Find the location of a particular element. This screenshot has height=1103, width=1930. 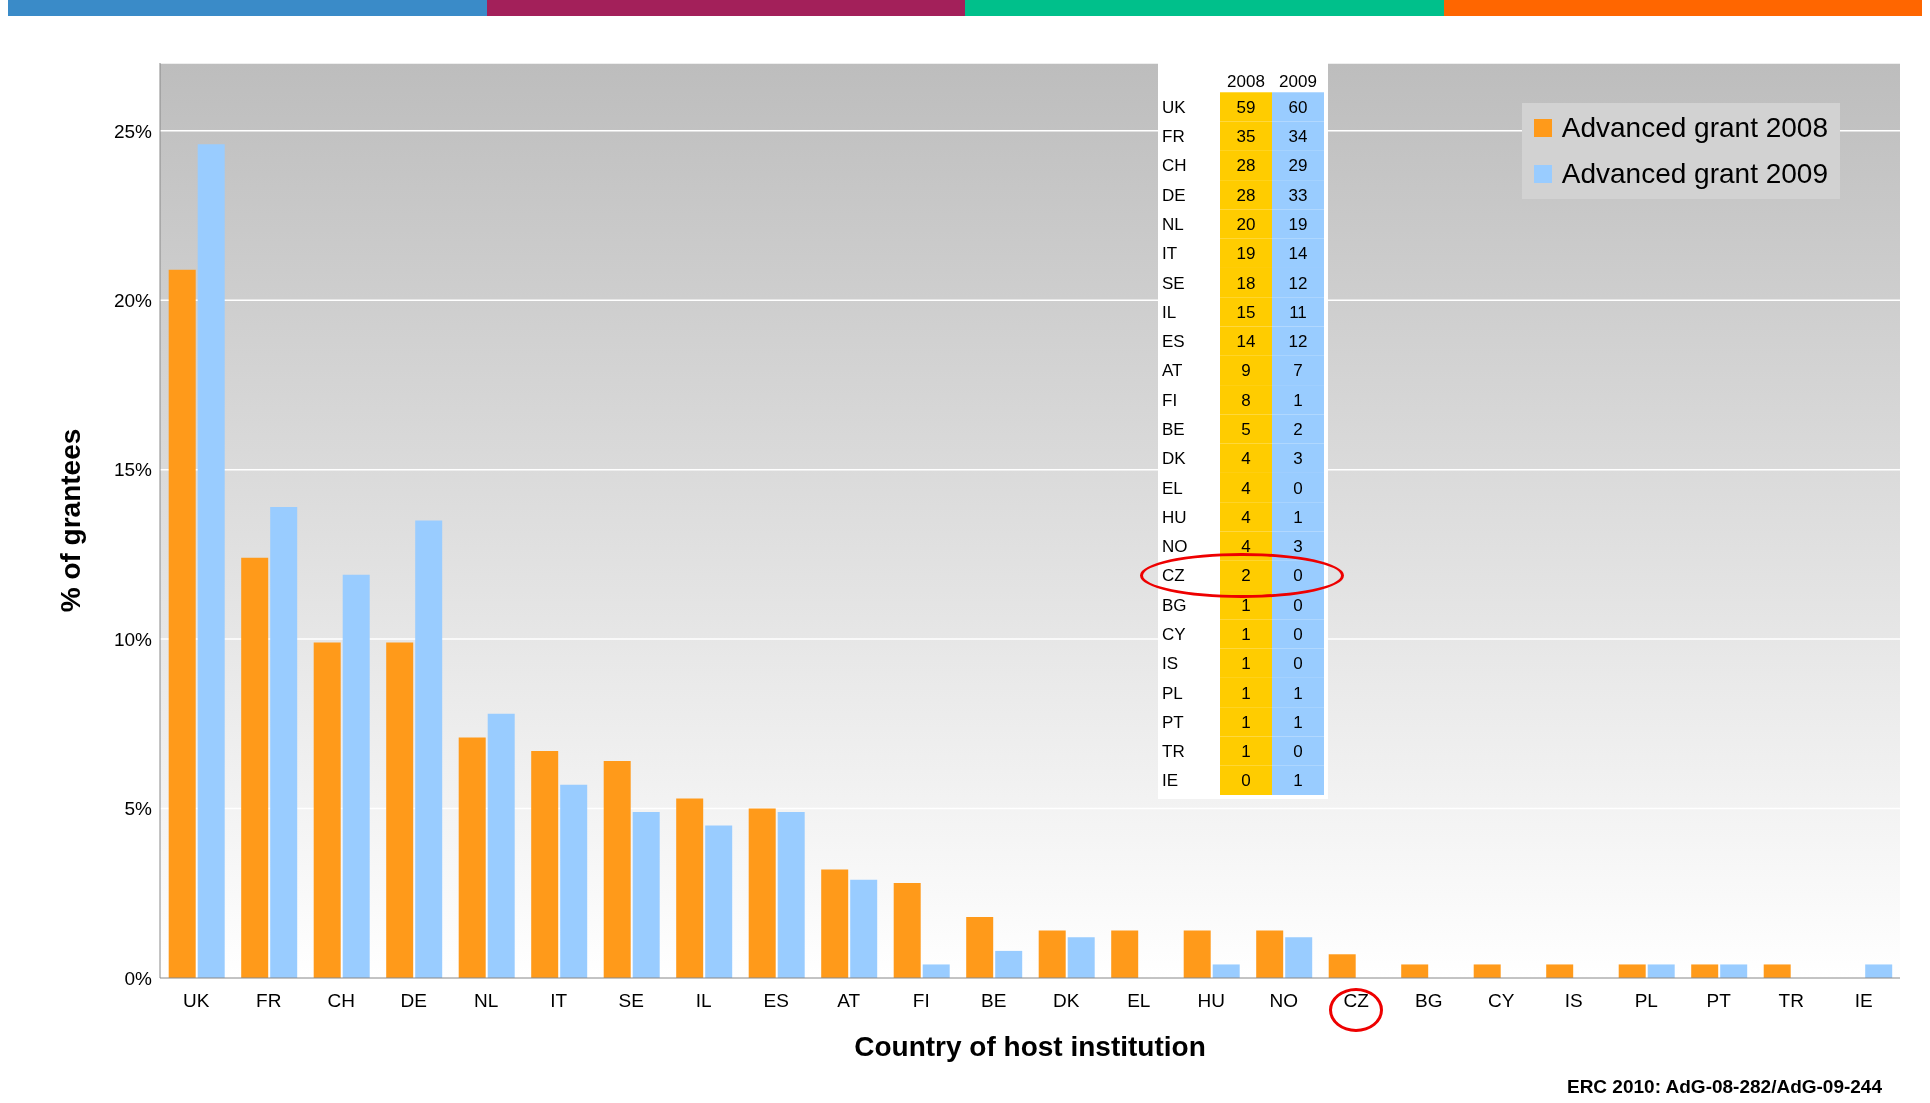

y-tick-label: PL is located at coordinates (1172, 693).